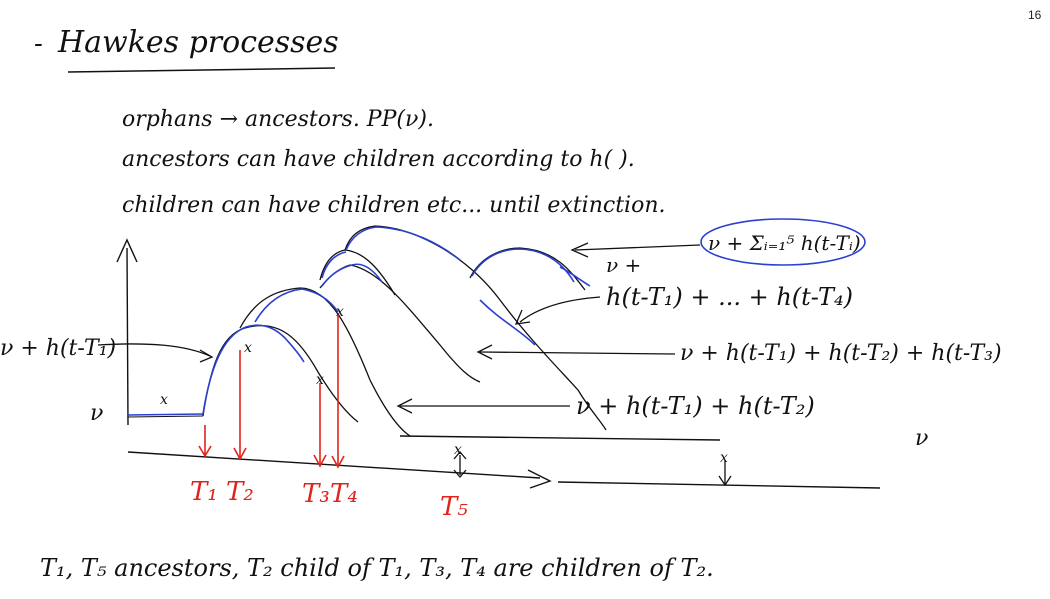 This screenshot has width=1050, height=599. I want to click on label-two-children: ν + h(t-T₁) + h(t-T₂), so click(695, 406).